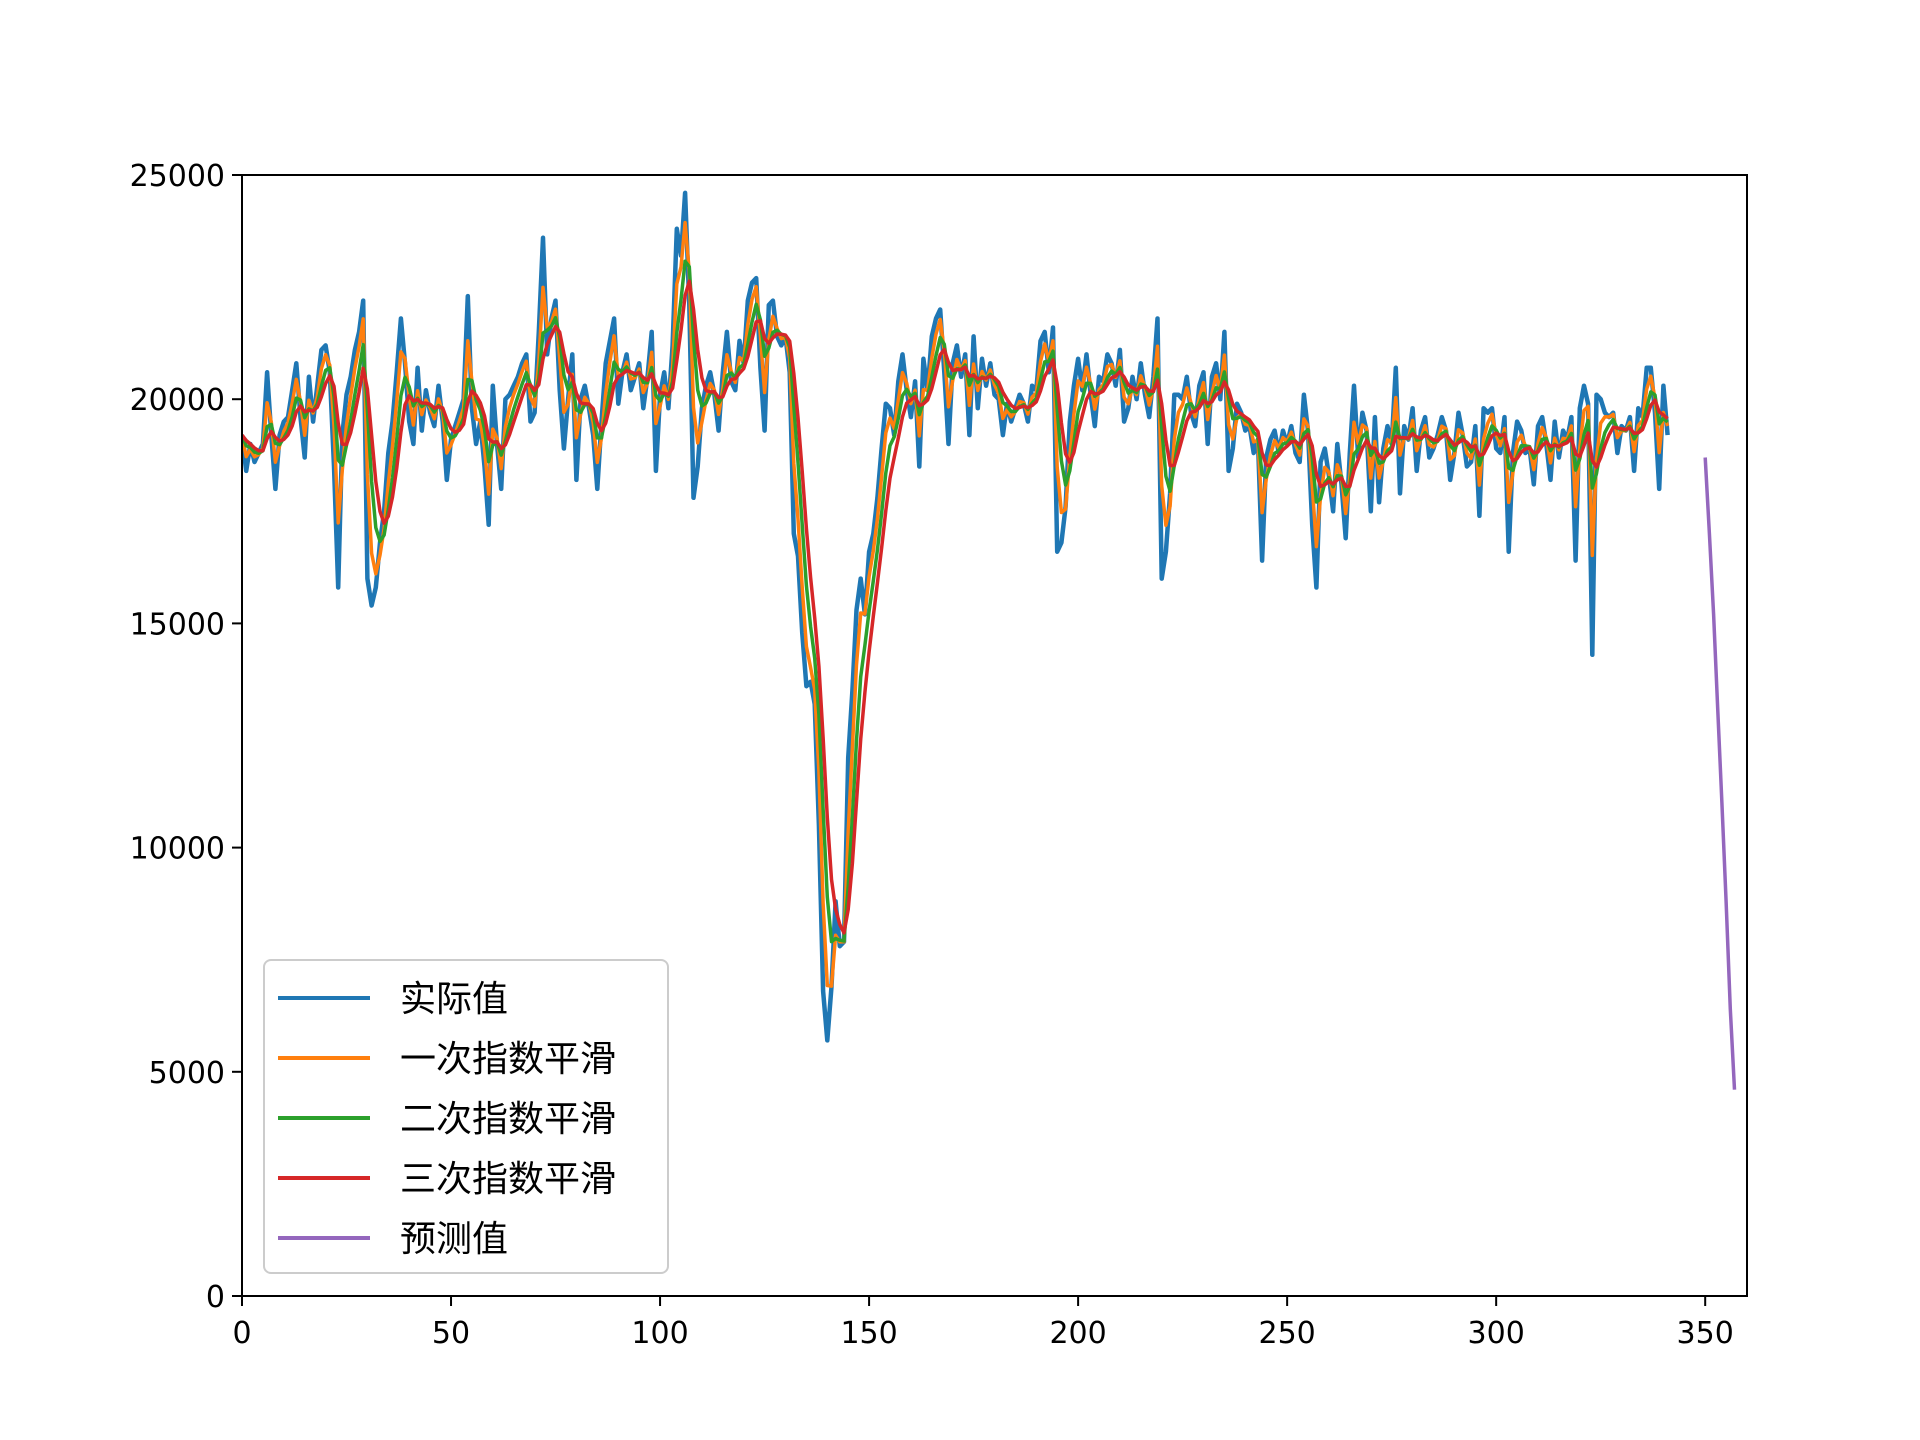 This screenshot has width=1920, height=1440. What do you see at coordinates (186, 737) in the screenshot?
I see `y-axis: 0 5000 10000 15000 20000 25000` at bounding box center [186, 737].